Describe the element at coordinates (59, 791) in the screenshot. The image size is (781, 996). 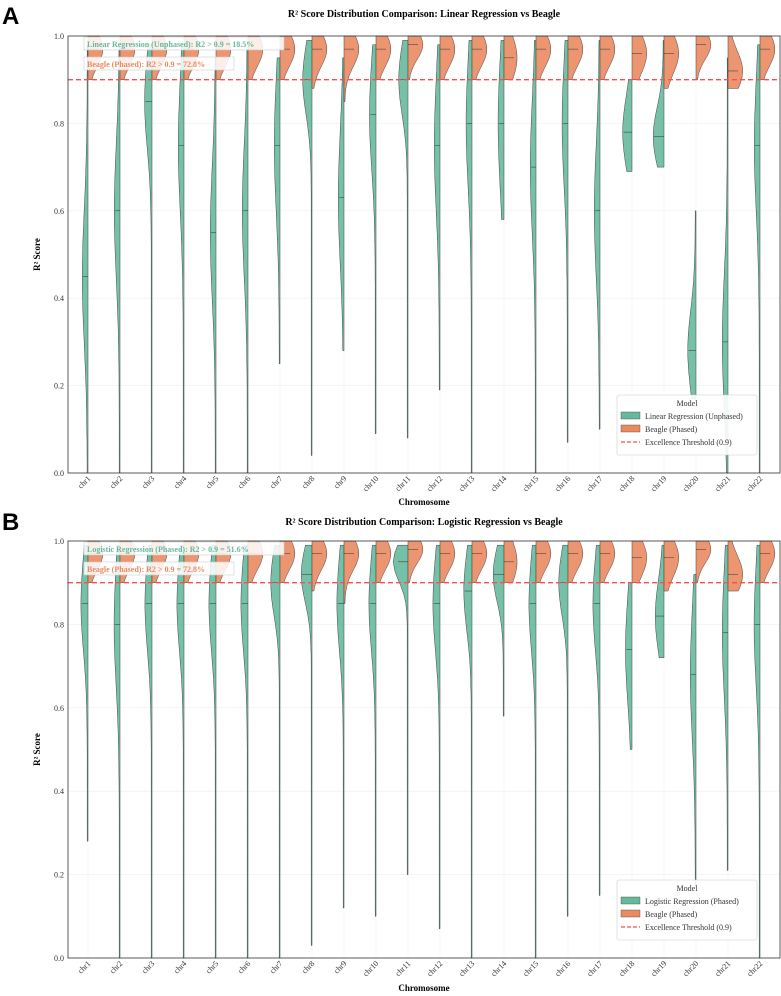
I see `y-tick-label: 0.4` at that location.